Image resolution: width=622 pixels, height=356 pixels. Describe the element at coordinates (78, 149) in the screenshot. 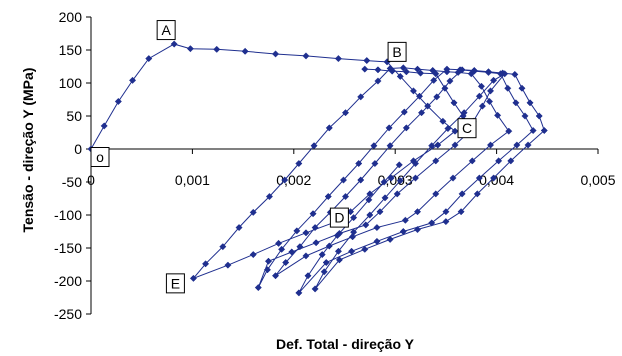

I see `y-tick-label: 0` at that location.